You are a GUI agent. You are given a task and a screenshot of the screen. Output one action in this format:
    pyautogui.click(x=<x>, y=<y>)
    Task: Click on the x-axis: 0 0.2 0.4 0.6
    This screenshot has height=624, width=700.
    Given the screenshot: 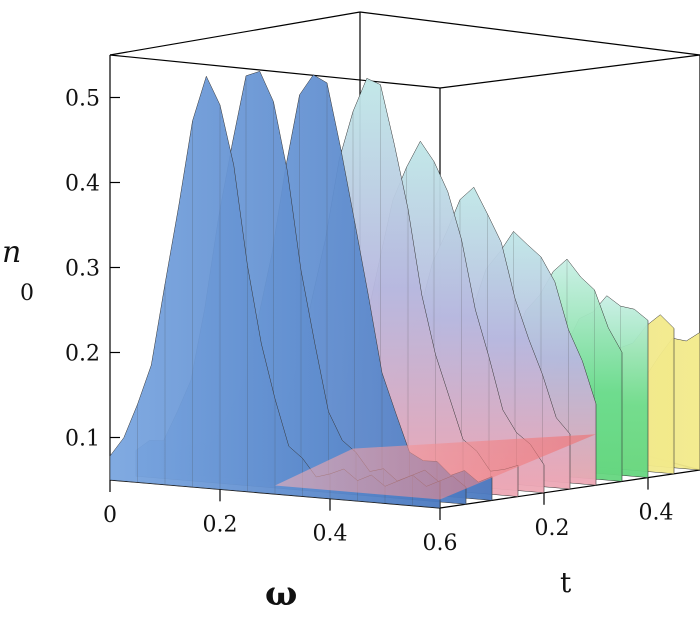 What is the action you would take?
    pyautogui.click(x=280, y=518)
    